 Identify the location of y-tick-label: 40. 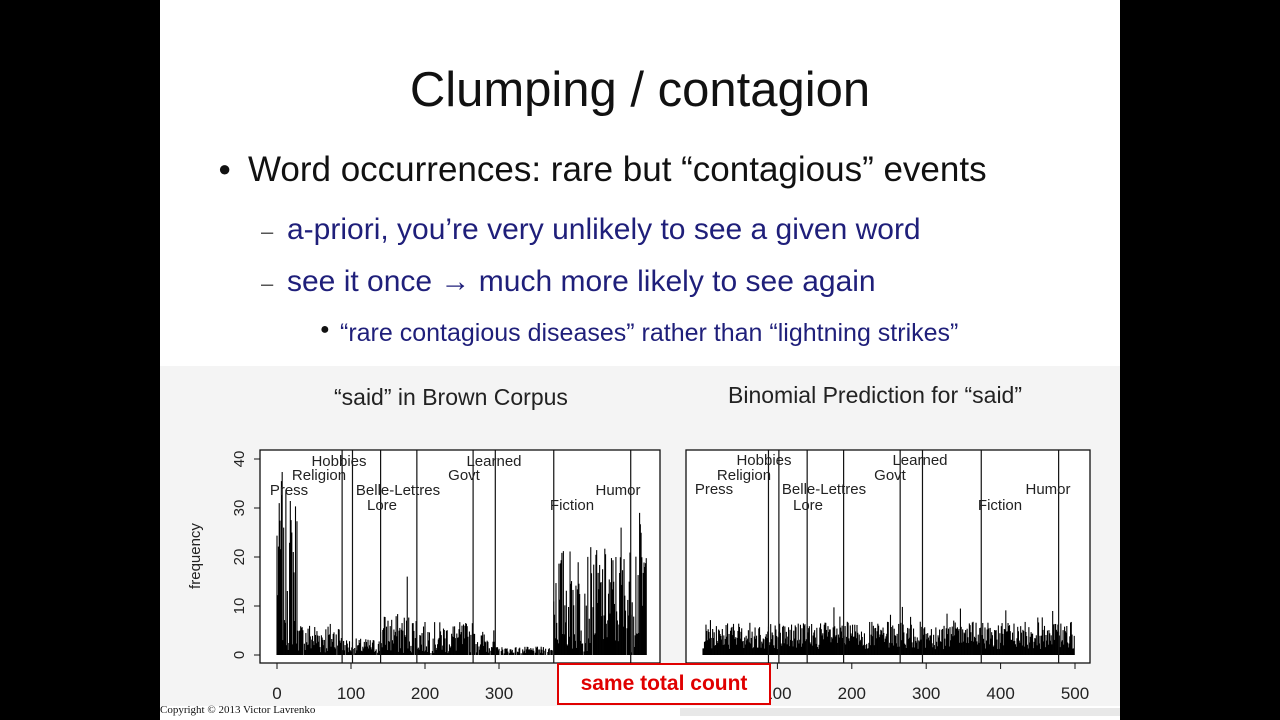
(239, 459).